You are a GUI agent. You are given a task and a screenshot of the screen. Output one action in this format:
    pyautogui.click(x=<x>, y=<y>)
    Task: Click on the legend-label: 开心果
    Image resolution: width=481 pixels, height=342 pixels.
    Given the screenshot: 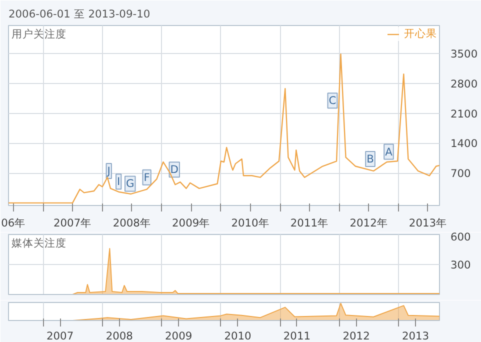 What is the action you would take?
    pyautogui.click(x=420, y=34)
    